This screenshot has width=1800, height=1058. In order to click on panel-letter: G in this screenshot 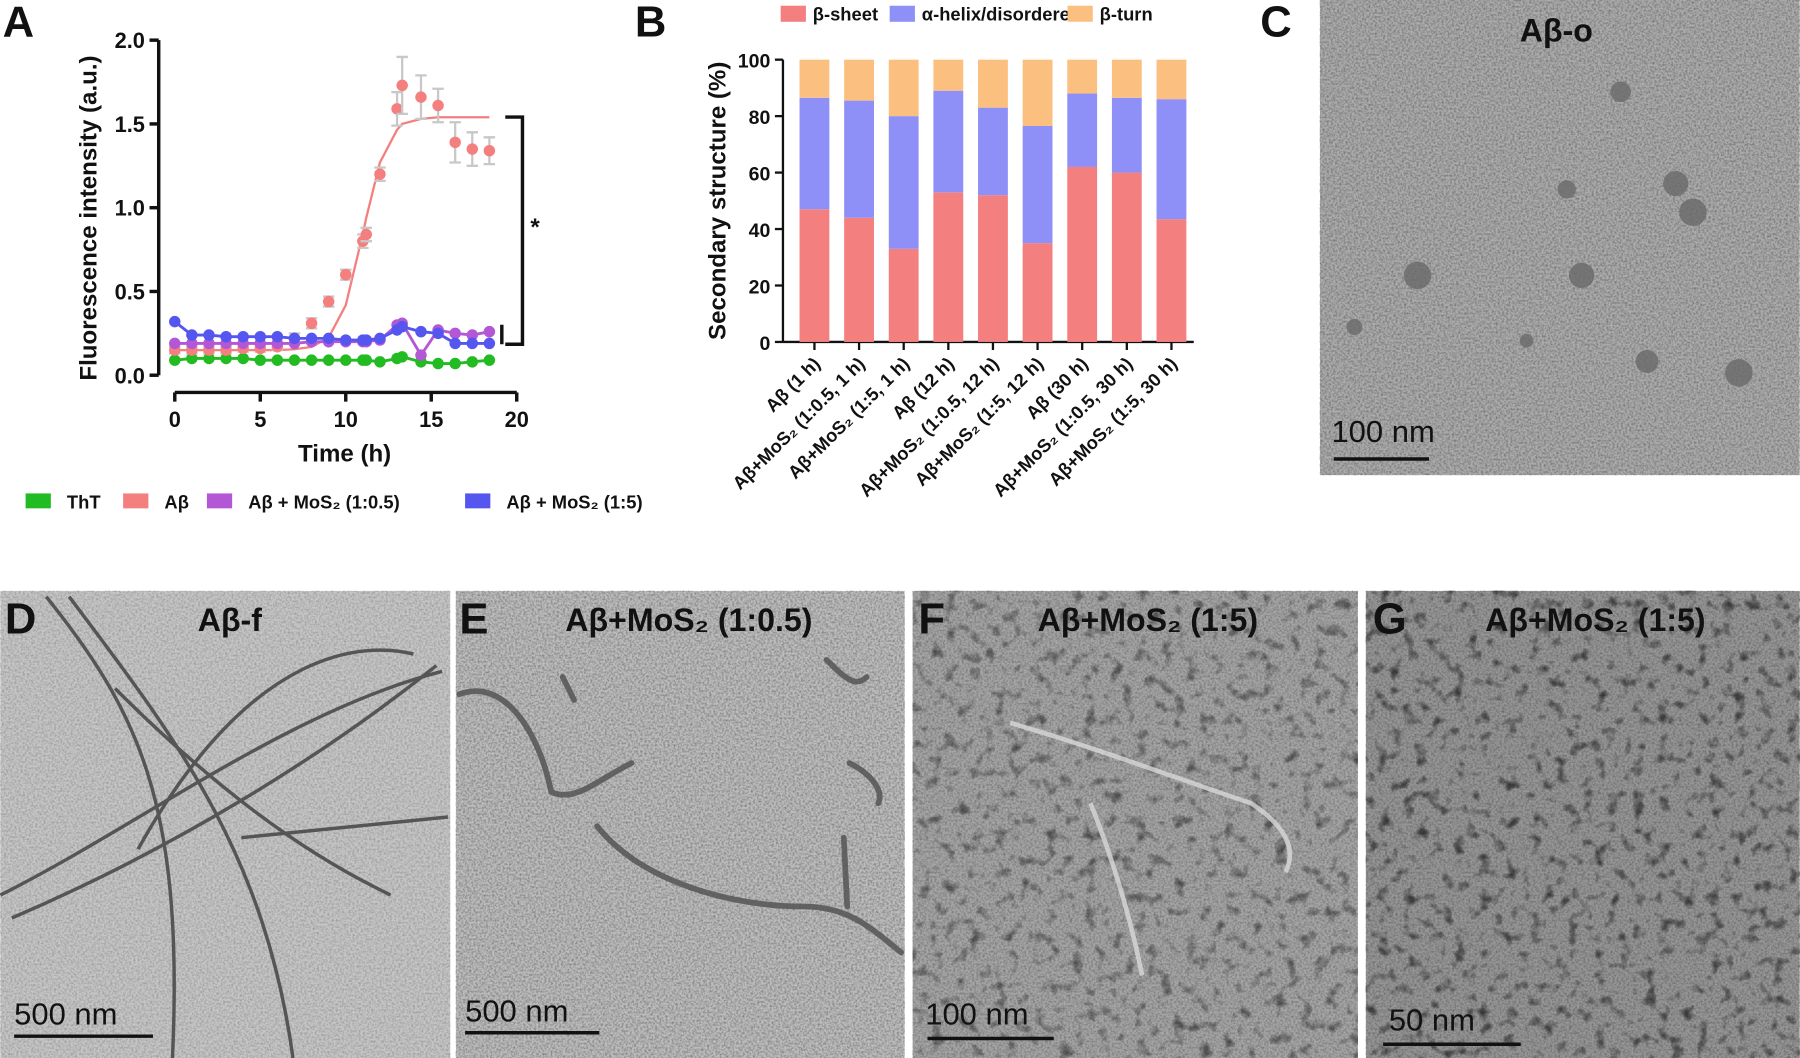, I will do `click(1390, 619)`.